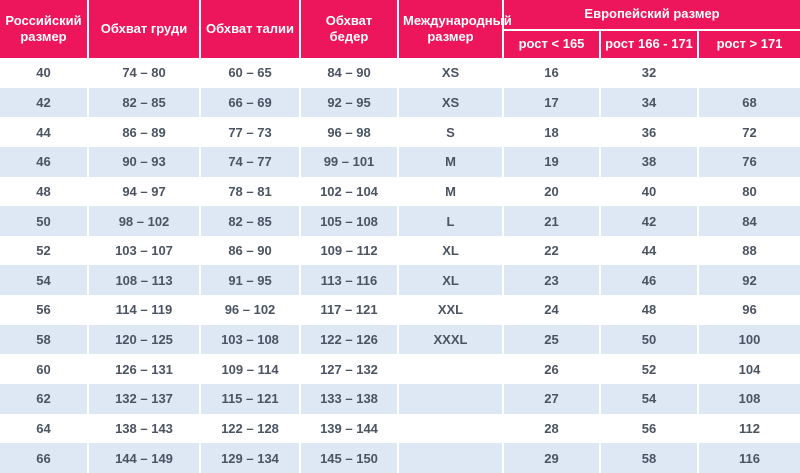  Describe the element at coordinates (649, 399) in the screenshot. I see `table-cell: 54` at that location.